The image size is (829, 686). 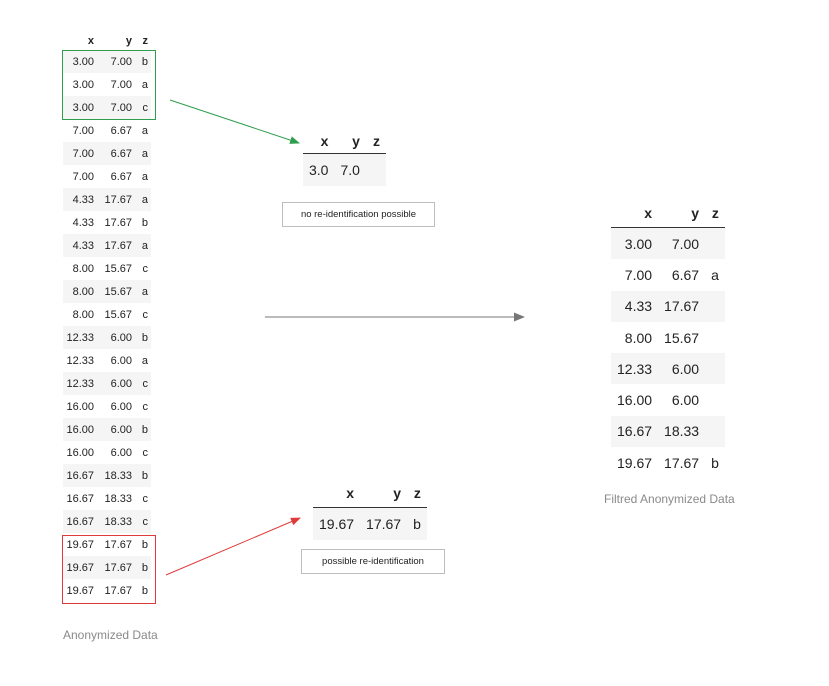 I want to click on table-row: 16.67 18.33, so click(x=668, y=431).